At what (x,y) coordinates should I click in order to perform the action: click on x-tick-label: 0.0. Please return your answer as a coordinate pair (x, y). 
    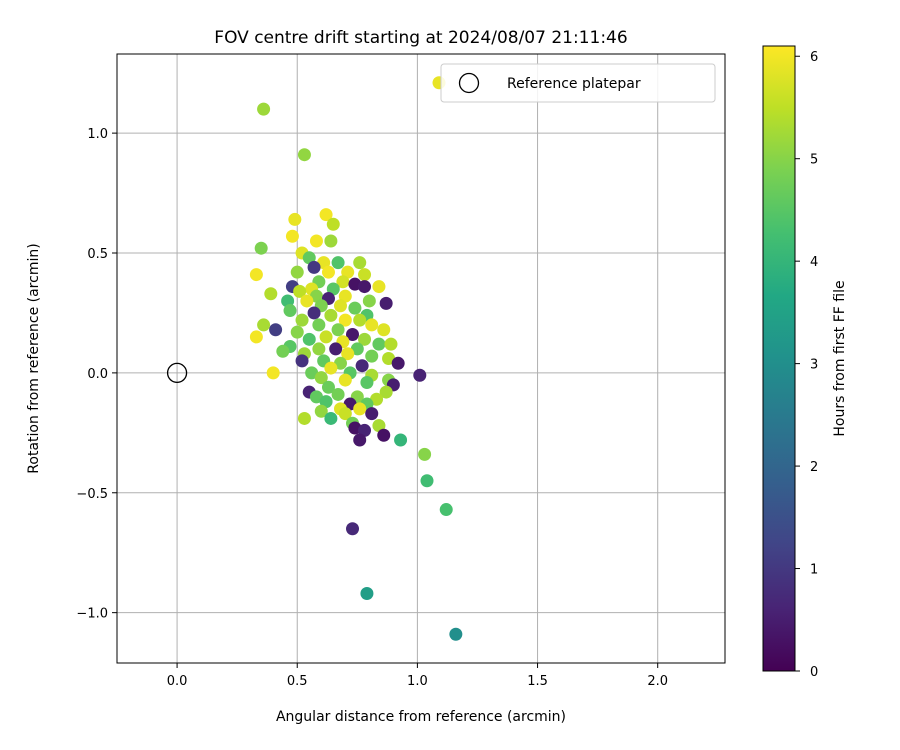
    Looking at the image, I should click on (177, 681).